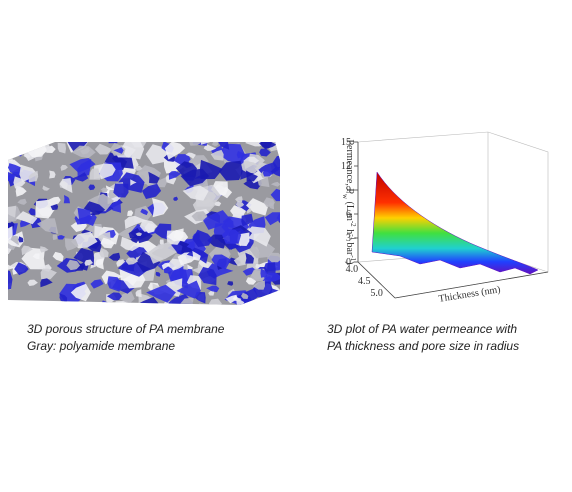 This screenshot has width=572, height=492. What do you see at coordinates (349, 231) in the screenshot?
I see `z-label-part: h` at bounding box center [349, 231].